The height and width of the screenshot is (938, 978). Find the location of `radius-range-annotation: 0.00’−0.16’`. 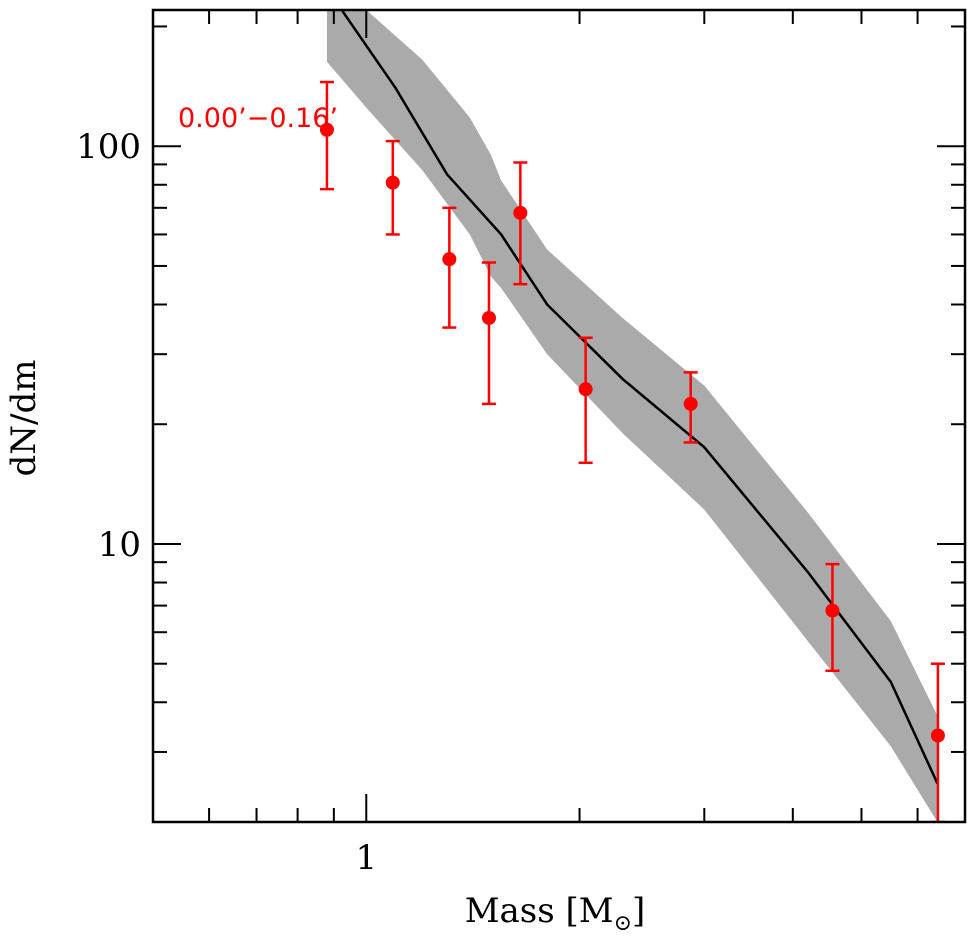

radius-range-annotation: 0.00’−0.16’ is located at coordinates (258, 118).